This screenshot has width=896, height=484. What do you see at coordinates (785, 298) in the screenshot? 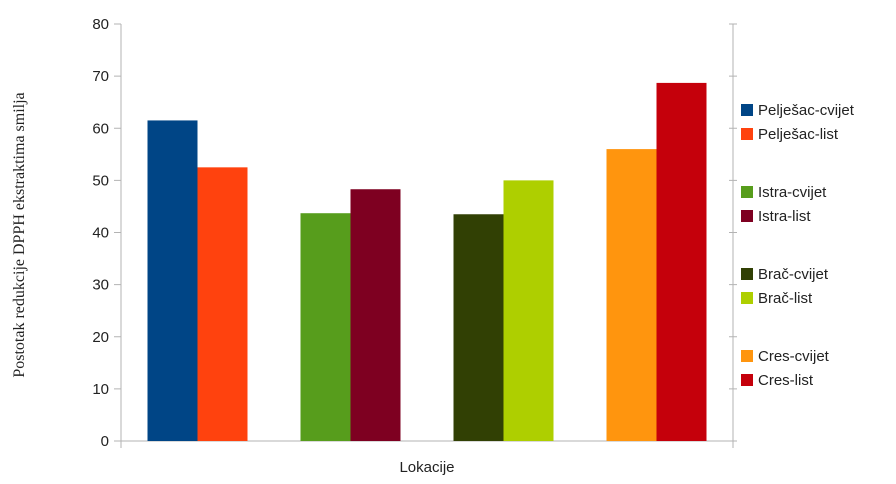
I see `legend-label: Brač-list` at bounding box center [785, 298].